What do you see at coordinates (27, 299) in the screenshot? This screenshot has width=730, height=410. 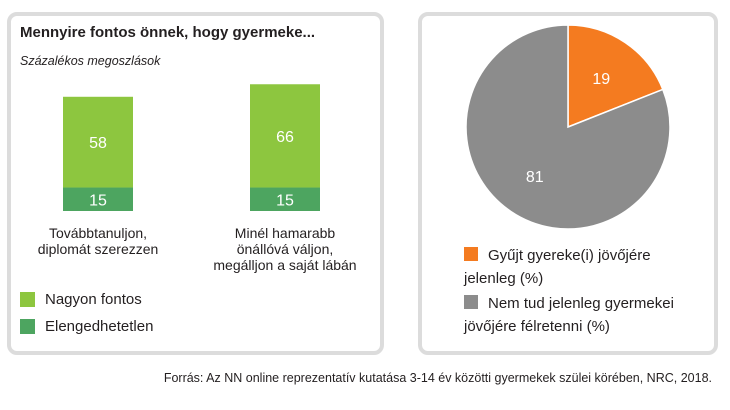 I see `legend-swatch-nagyon-fontos` at bounding box center [27, 299].